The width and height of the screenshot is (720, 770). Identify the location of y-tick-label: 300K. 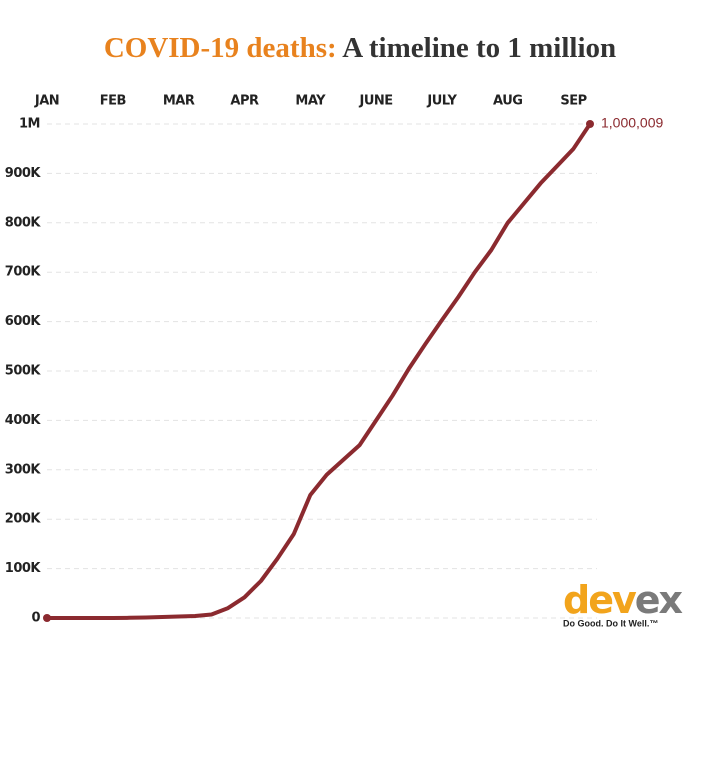
(23, 469).